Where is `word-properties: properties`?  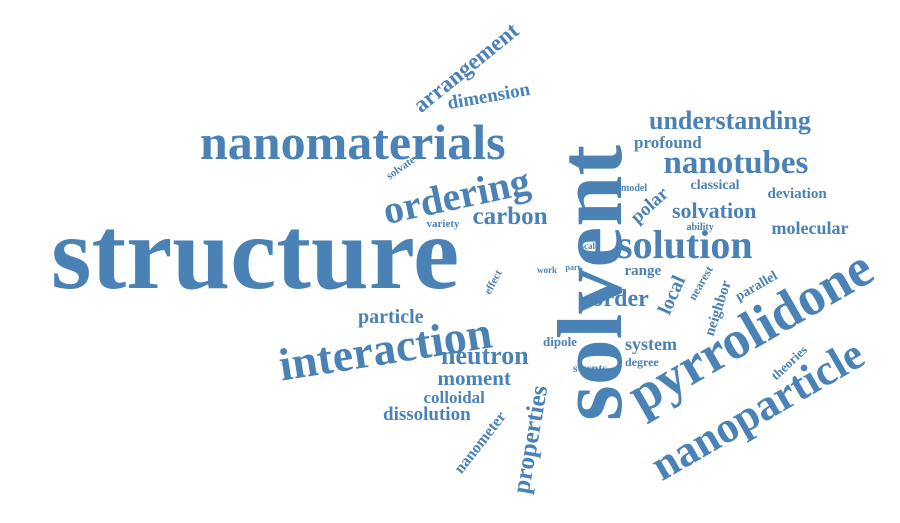 word-properties: properties is located at coordinates (530, 439).